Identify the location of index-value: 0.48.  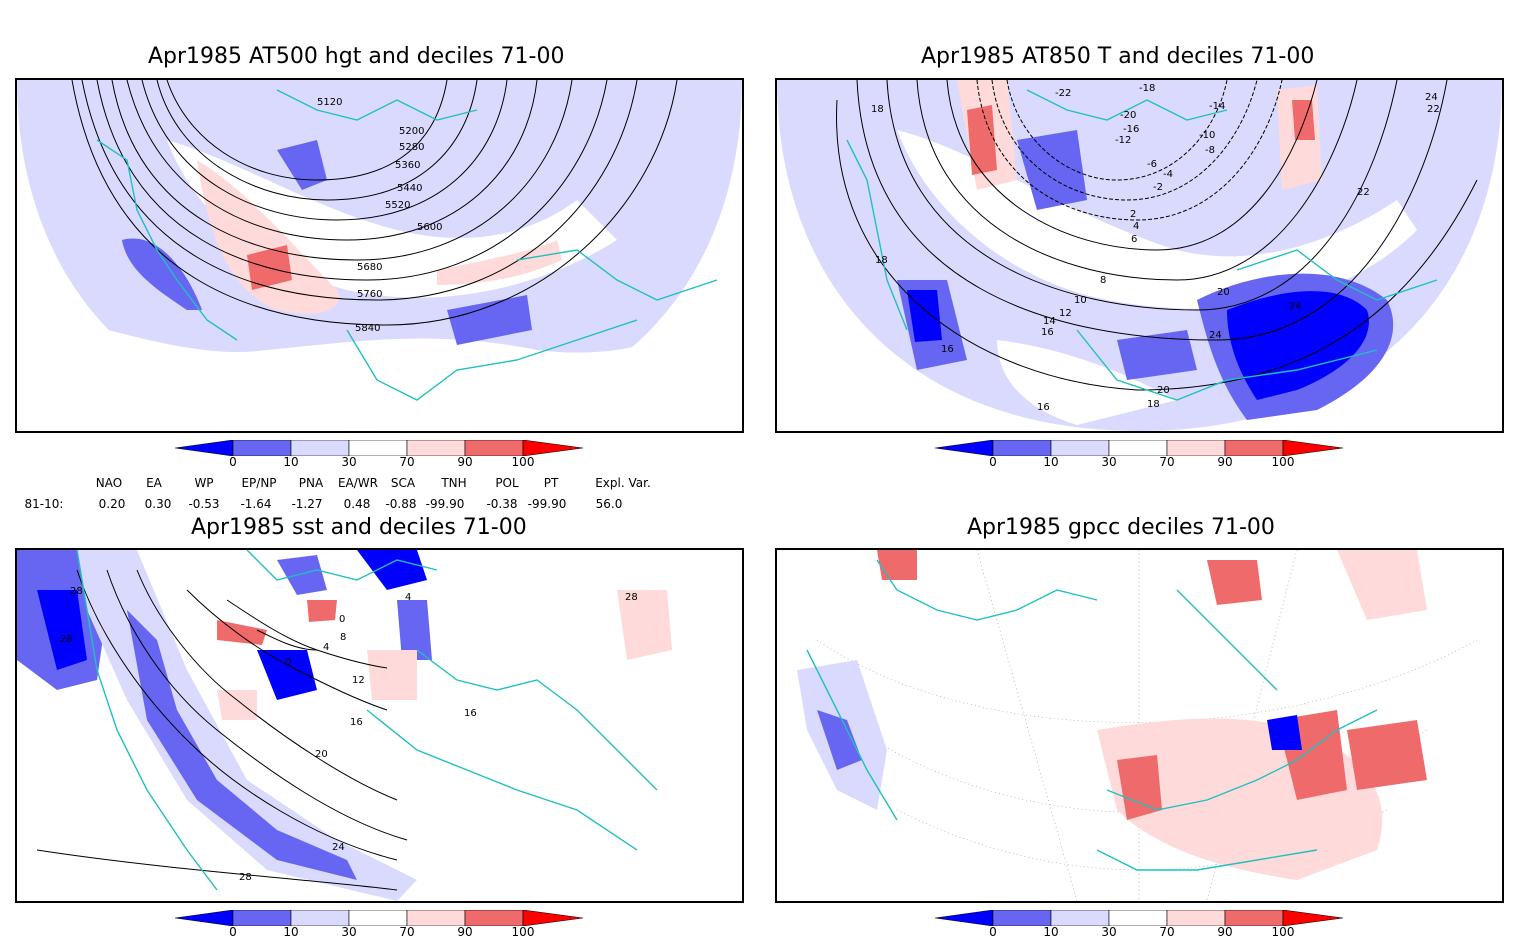
(357, 504).